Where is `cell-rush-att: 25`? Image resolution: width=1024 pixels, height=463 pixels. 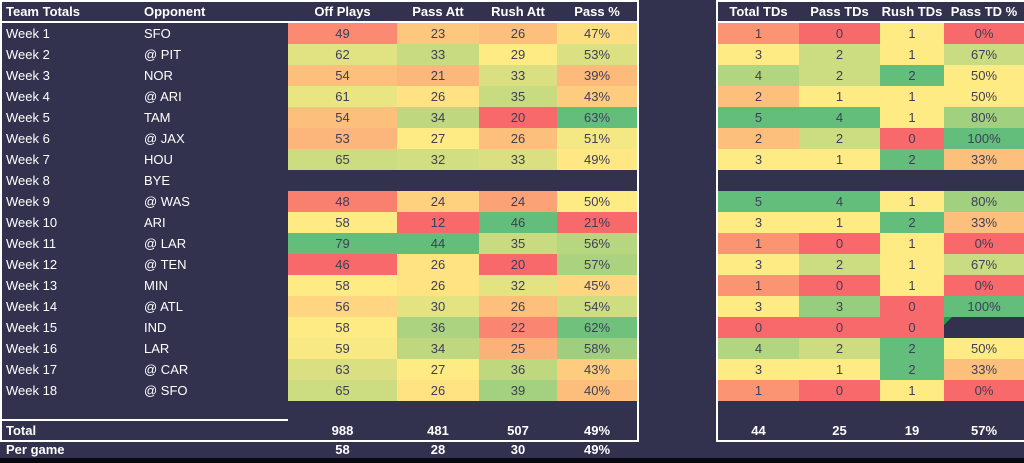
cell-rush-att: 25 is located at coordinates (518, 348).